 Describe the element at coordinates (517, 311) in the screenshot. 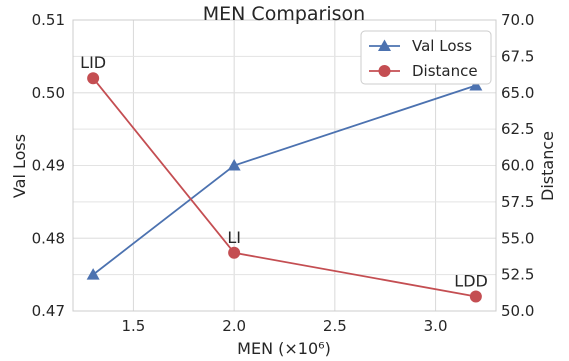

I see `y-right-tick-label: 50.0` at that location.